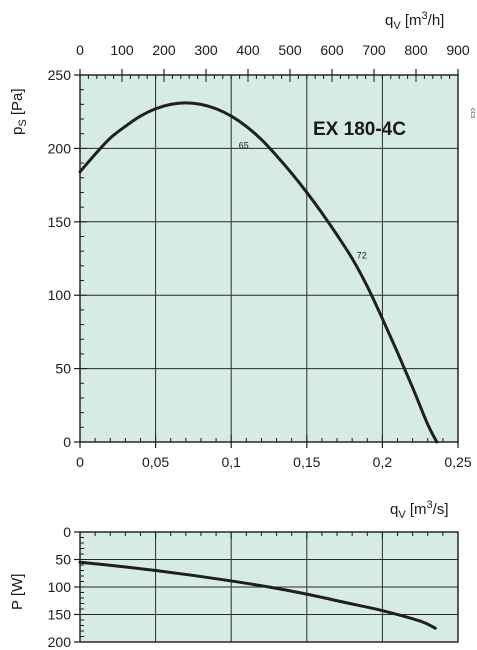  What do you see at coordinates (80, 462) in the screenshot?
I see `flow-m3s-tick-label: 0` at bounding box center [80, 462].